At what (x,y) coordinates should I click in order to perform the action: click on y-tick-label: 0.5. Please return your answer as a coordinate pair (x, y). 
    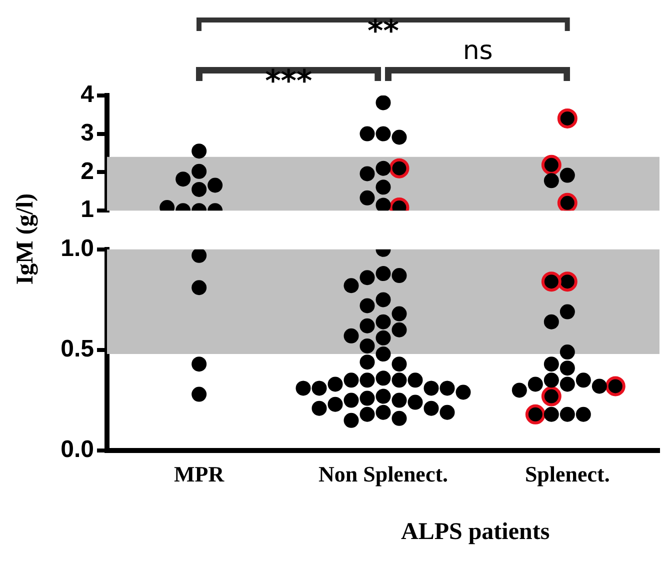
    Looking at the image, I should click on (77, 349).